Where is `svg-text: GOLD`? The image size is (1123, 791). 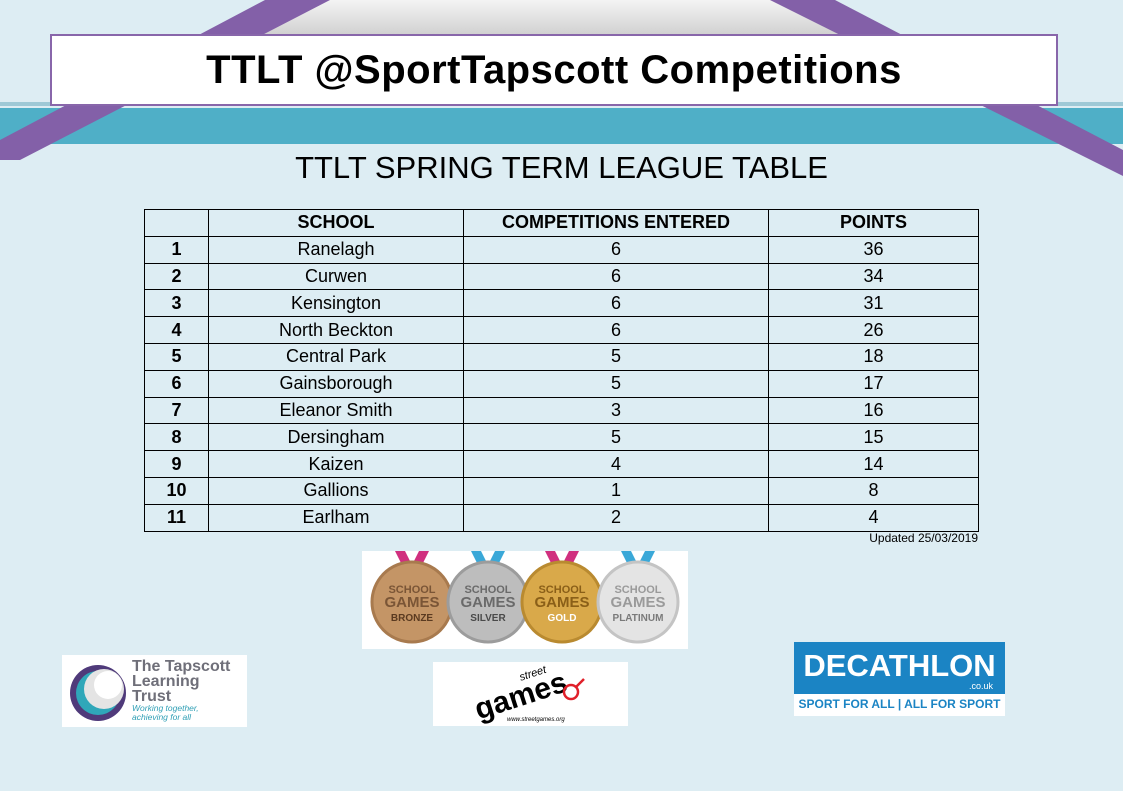 svg-text: GOLD is located at coordinates (562, 618).